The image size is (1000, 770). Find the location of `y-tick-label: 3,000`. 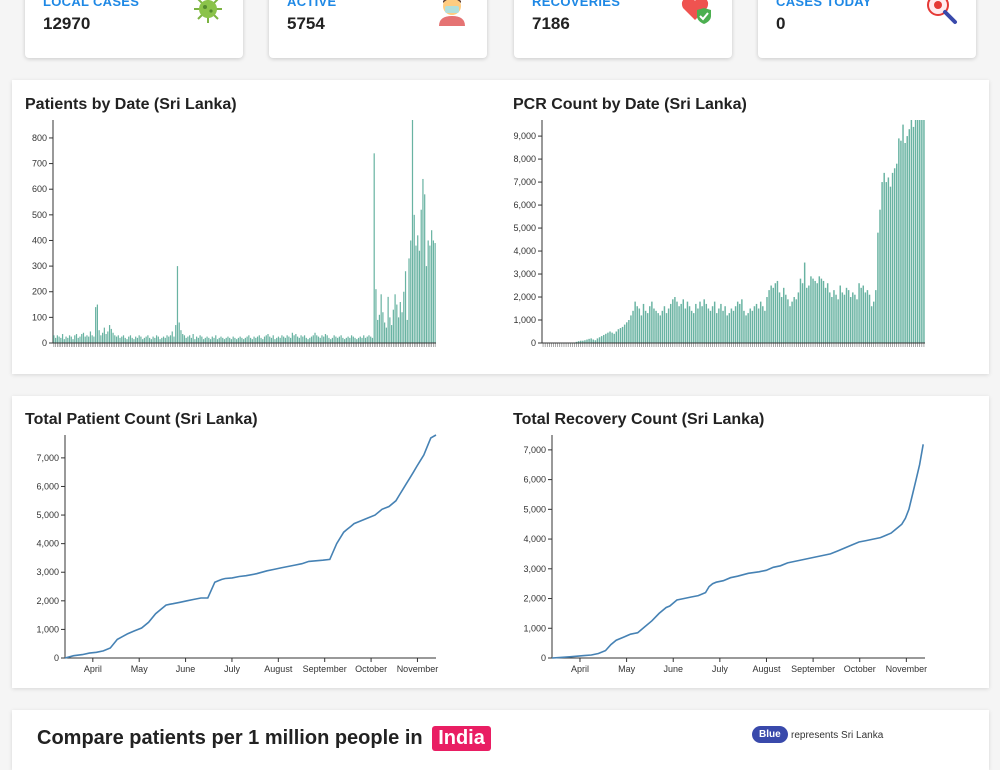

y-tick-label: 3,000 is located at coordinates (47, 572).